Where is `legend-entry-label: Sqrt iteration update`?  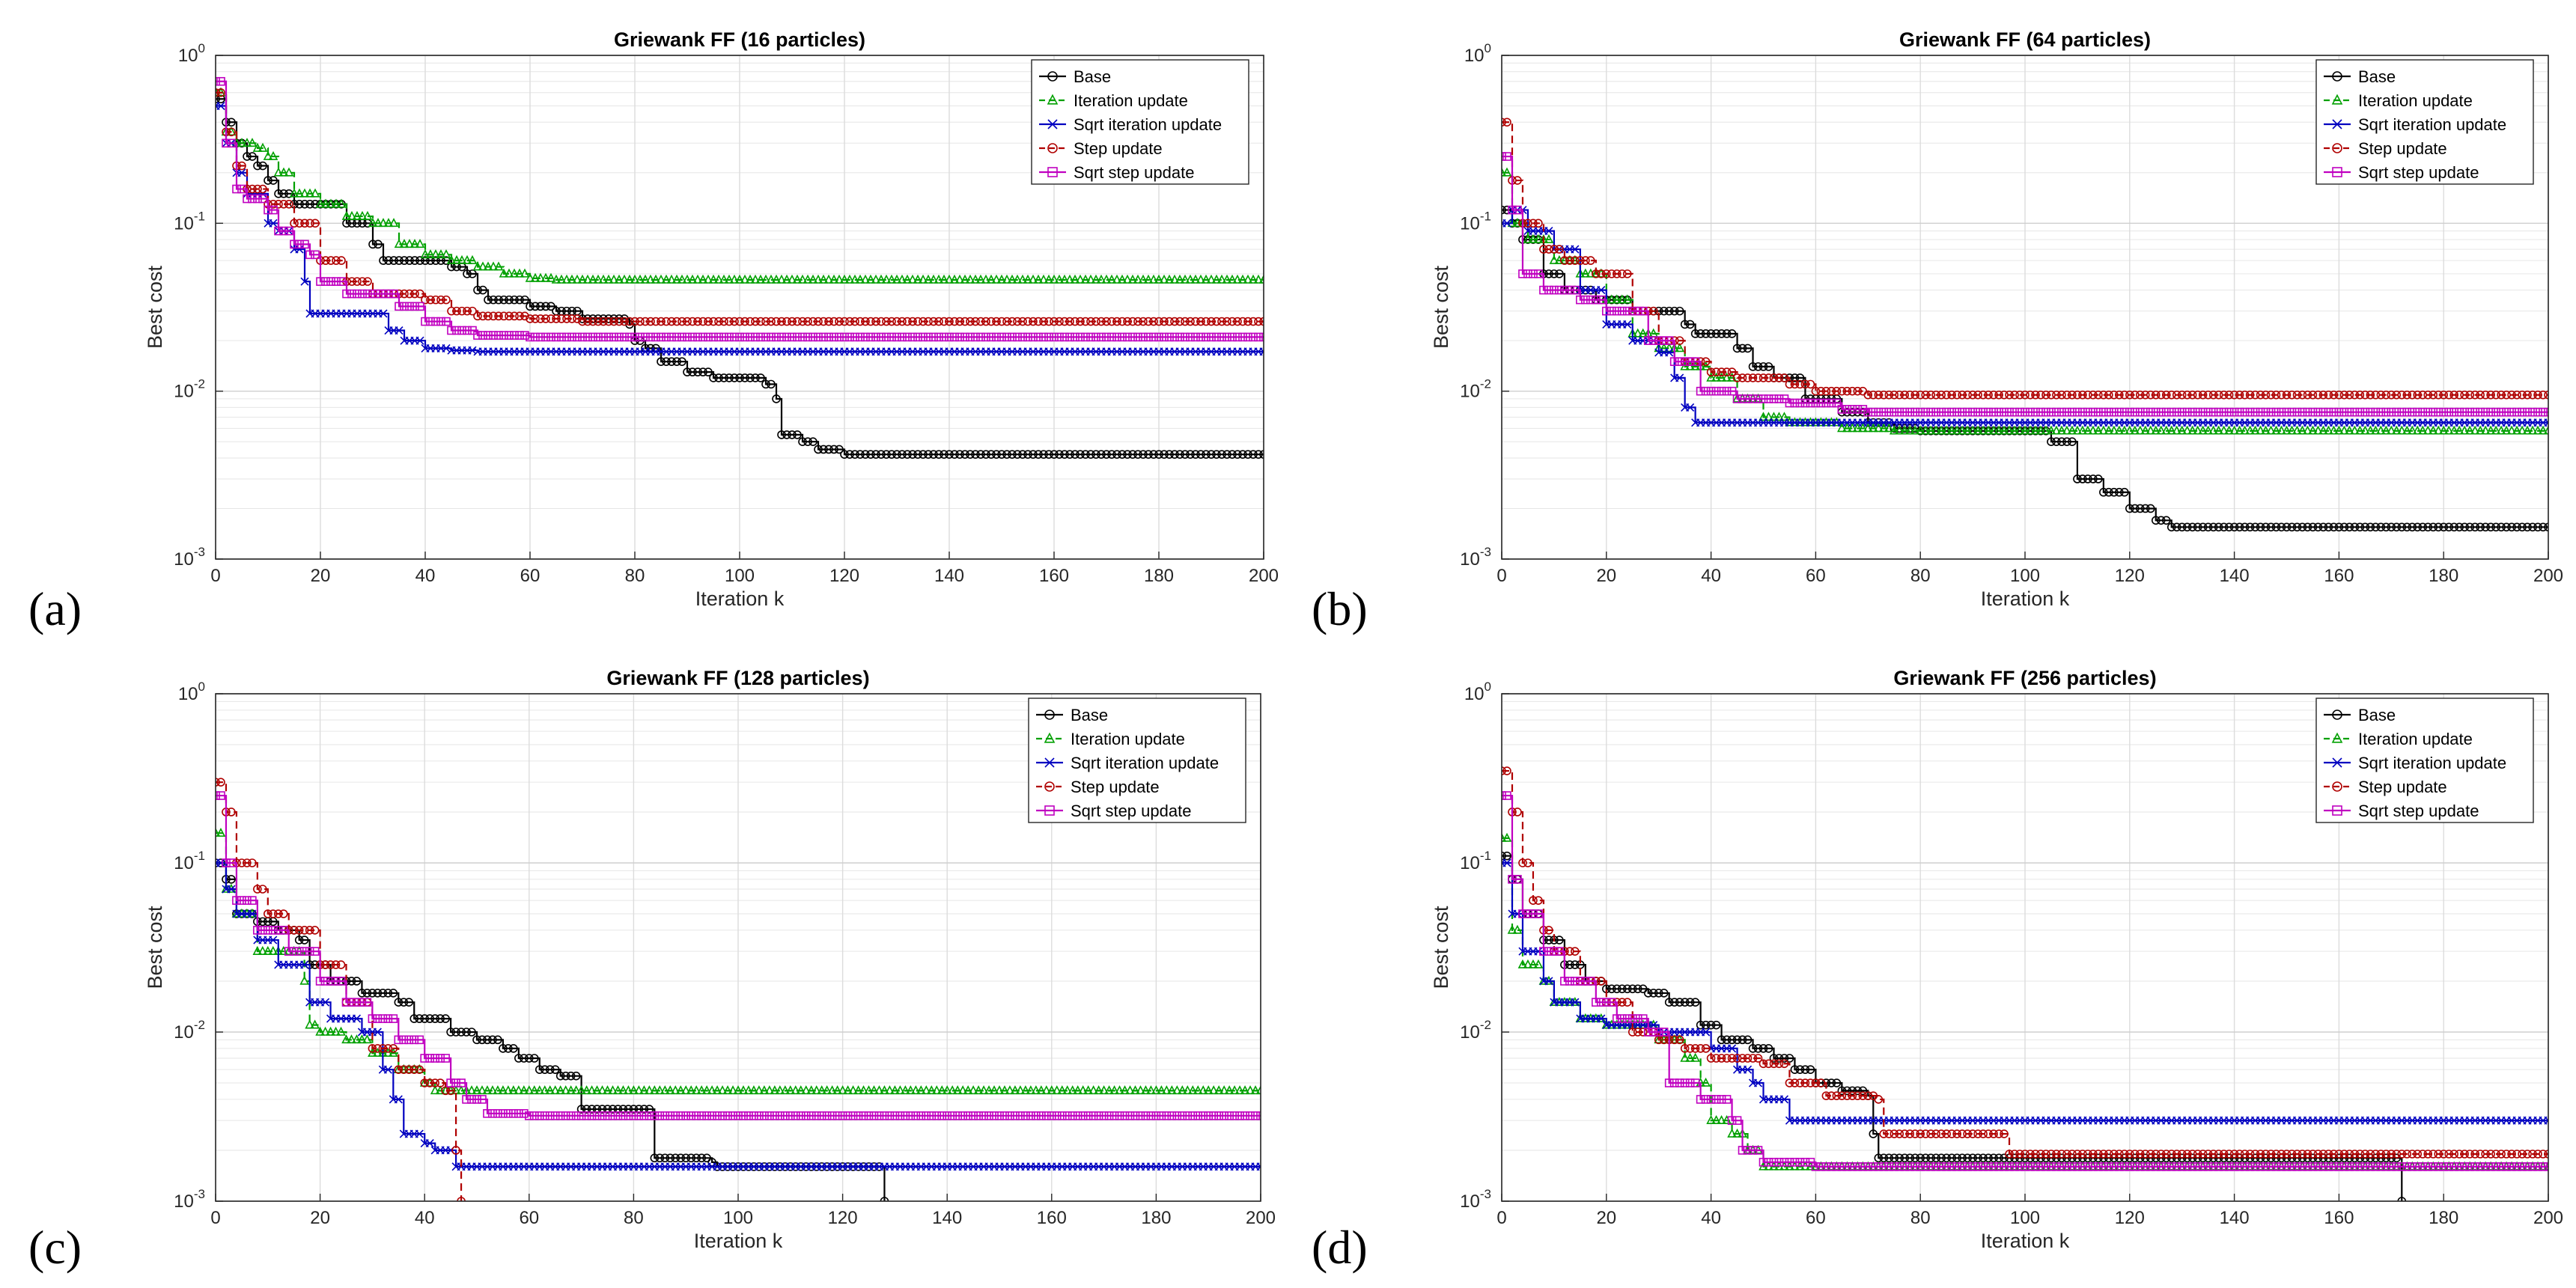
legend-entry-label: Sqrt iteration update is located at coordinates (2432, 125).